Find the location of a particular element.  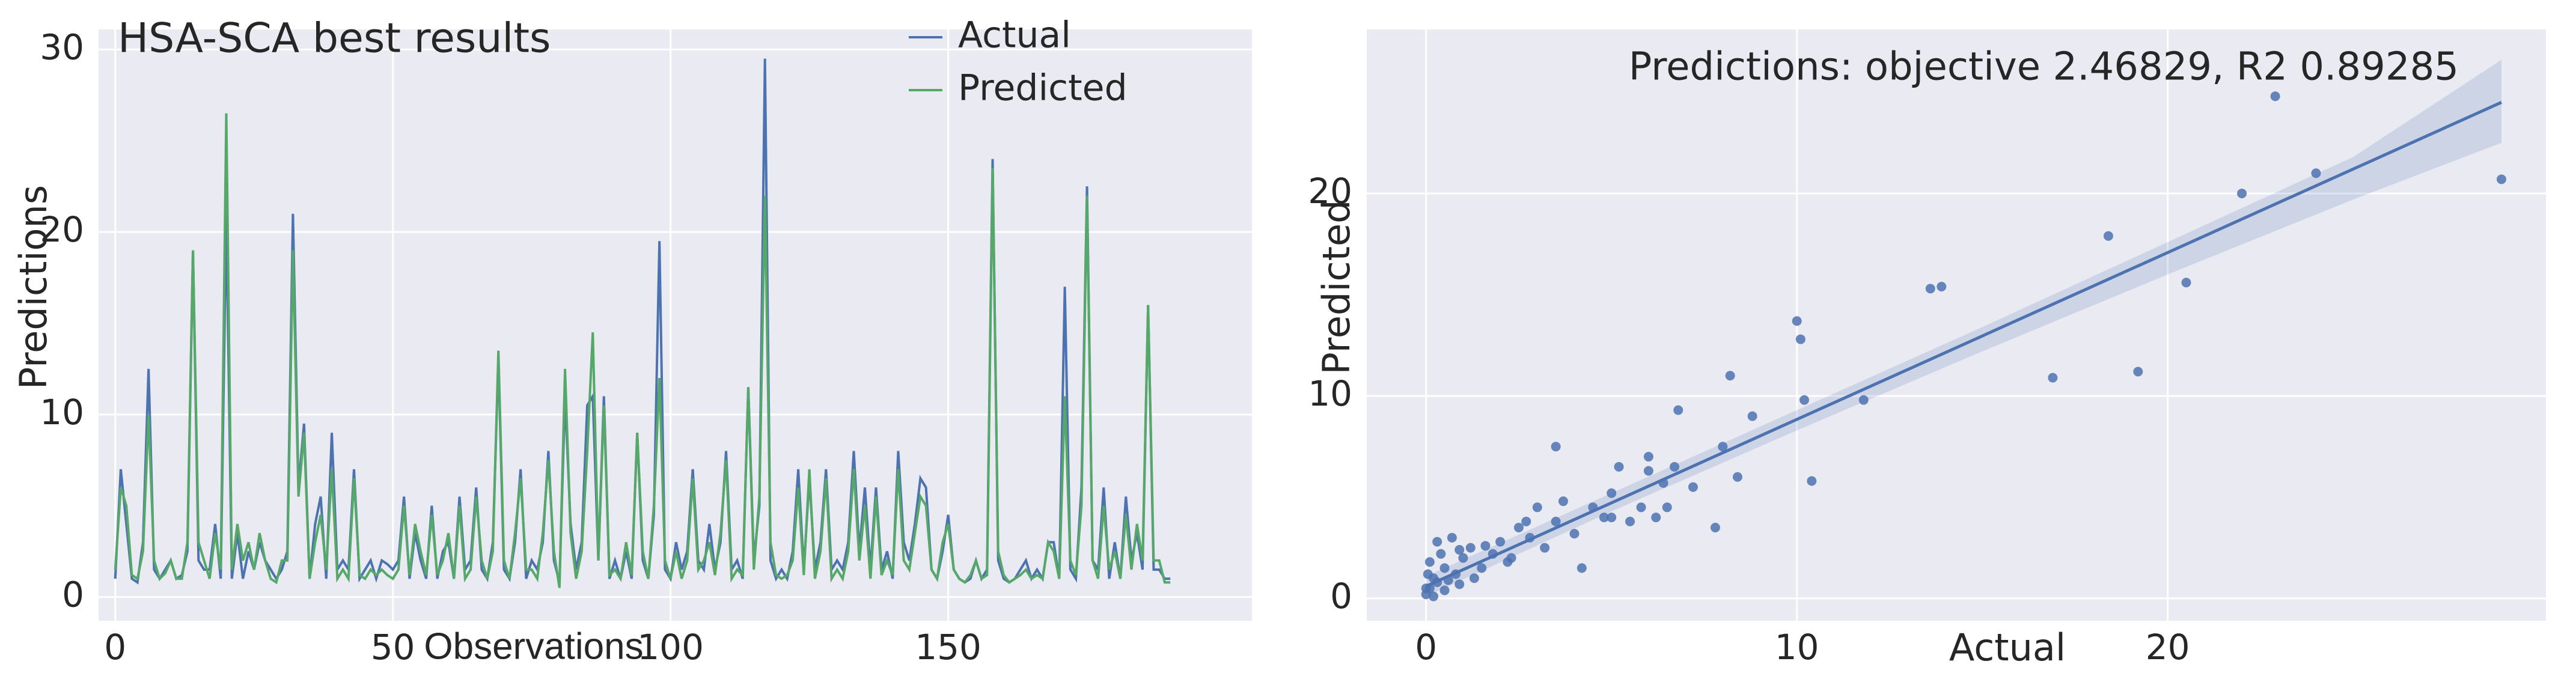

y-axis-label: Predictions is located at coordinates (33, 287).